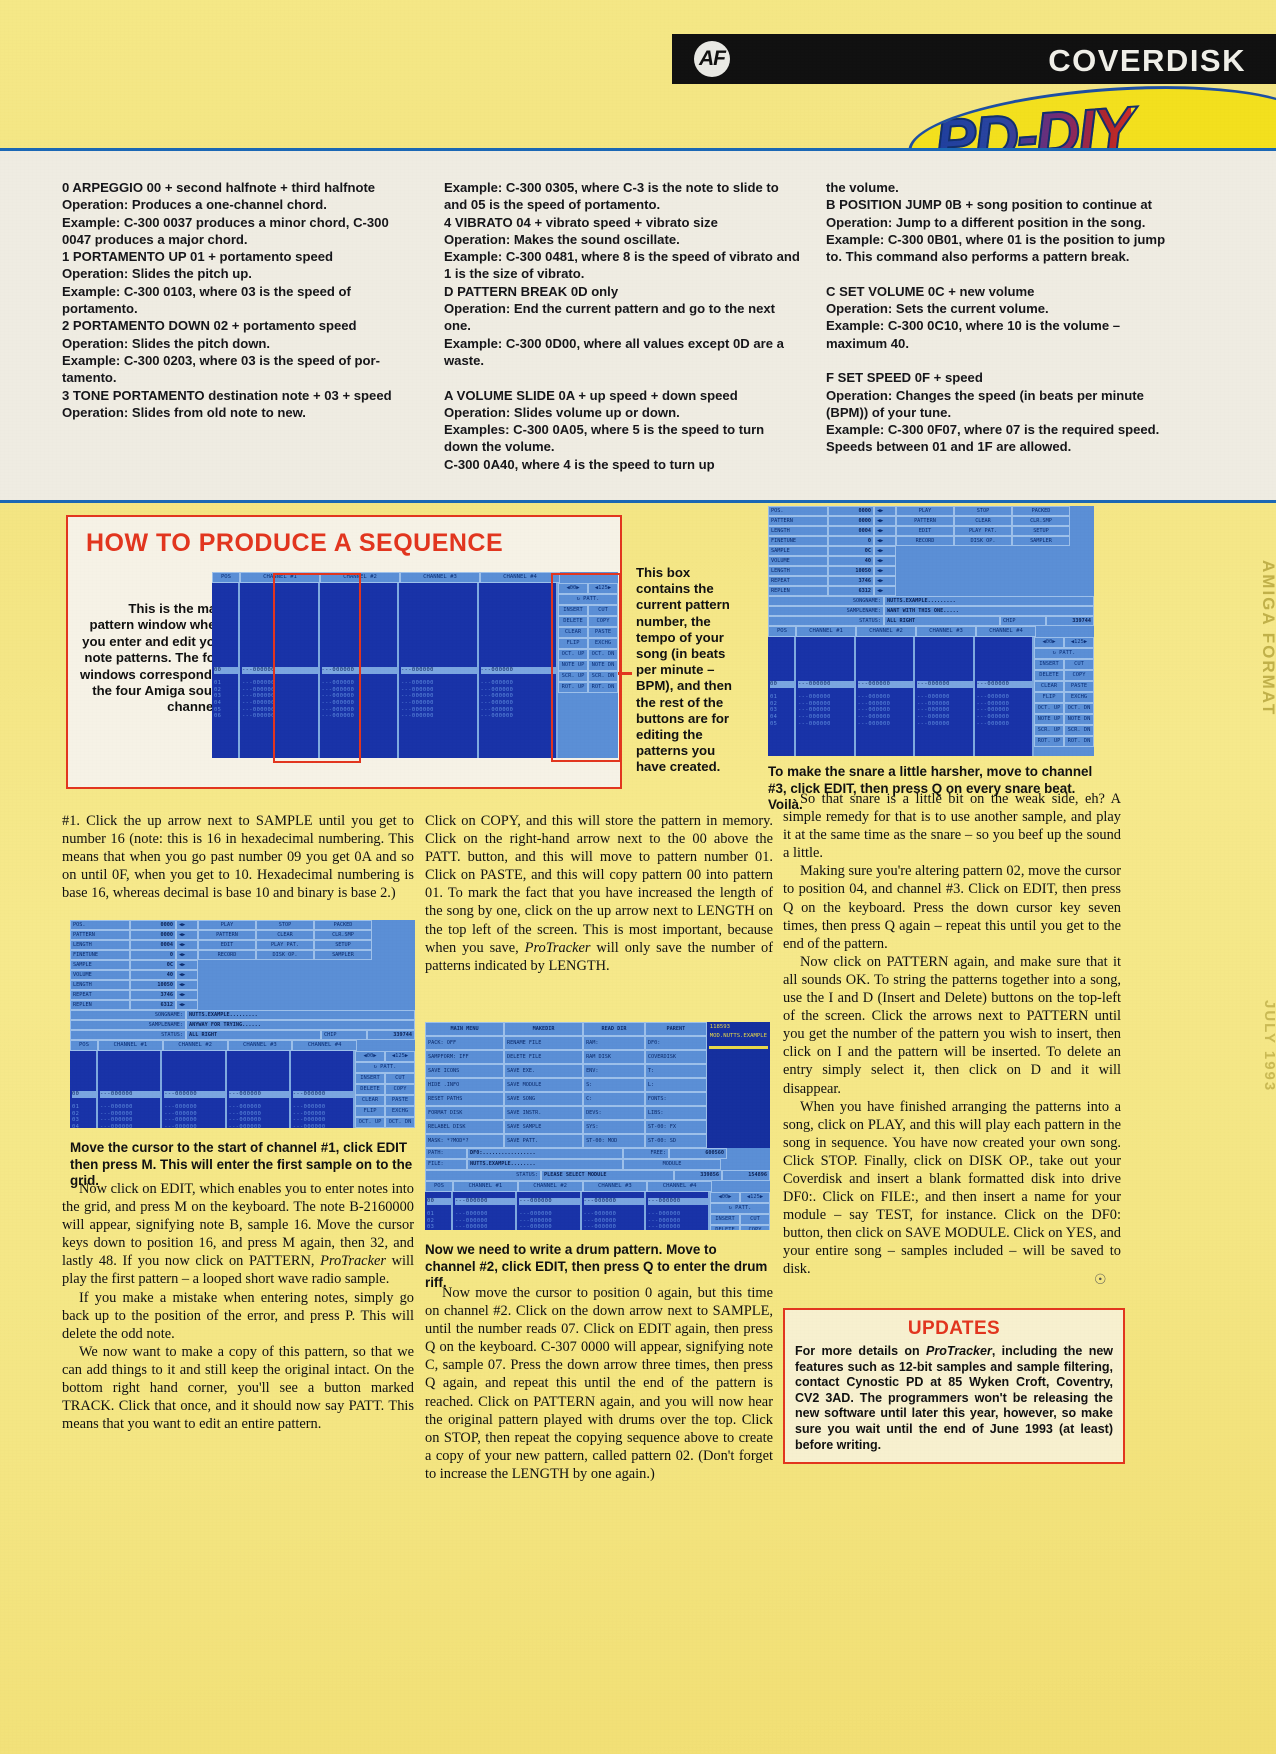 The image size is (1276, 1754). I want to click on diskop-item-3-6: C:, so click(614, 1099).